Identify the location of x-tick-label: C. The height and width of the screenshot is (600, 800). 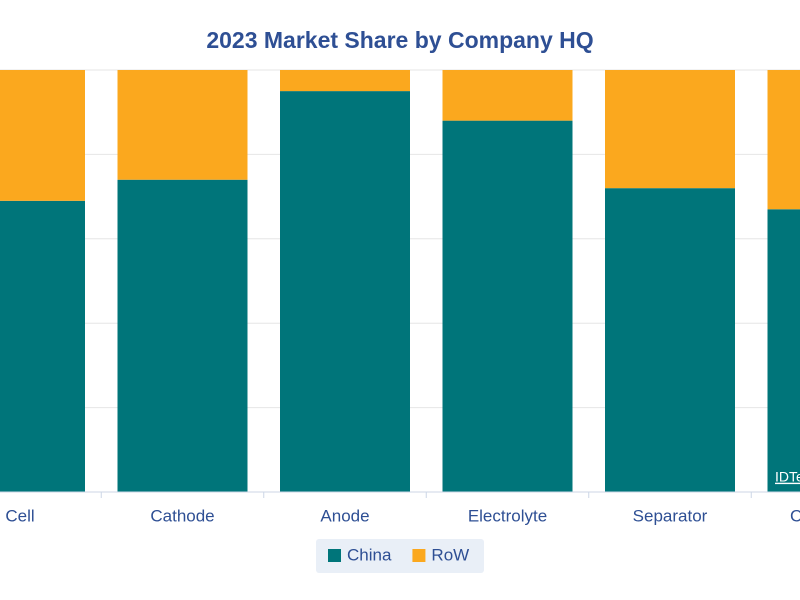
(795, 515).